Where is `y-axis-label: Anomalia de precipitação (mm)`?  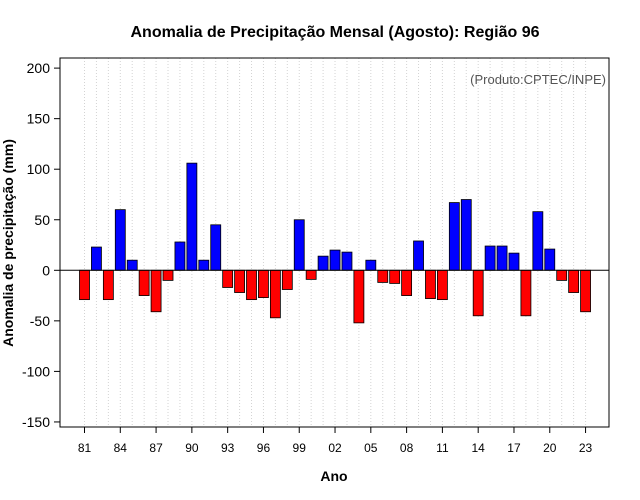 y-axis-label: Anomalia de precipitação (mm) is located at coordinates (8, 243).